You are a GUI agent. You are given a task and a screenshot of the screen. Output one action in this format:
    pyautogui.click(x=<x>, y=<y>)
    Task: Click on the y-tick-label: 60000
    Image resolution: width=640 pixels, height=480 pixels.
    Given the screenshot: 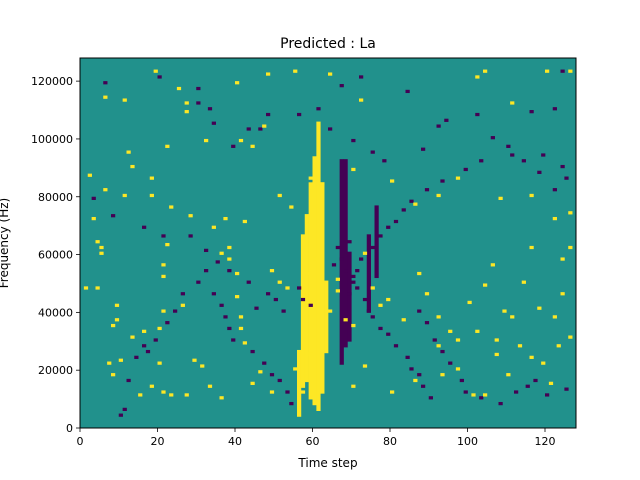 What is the action you would take?
    pyautogui.click(x=55, y=255)
    